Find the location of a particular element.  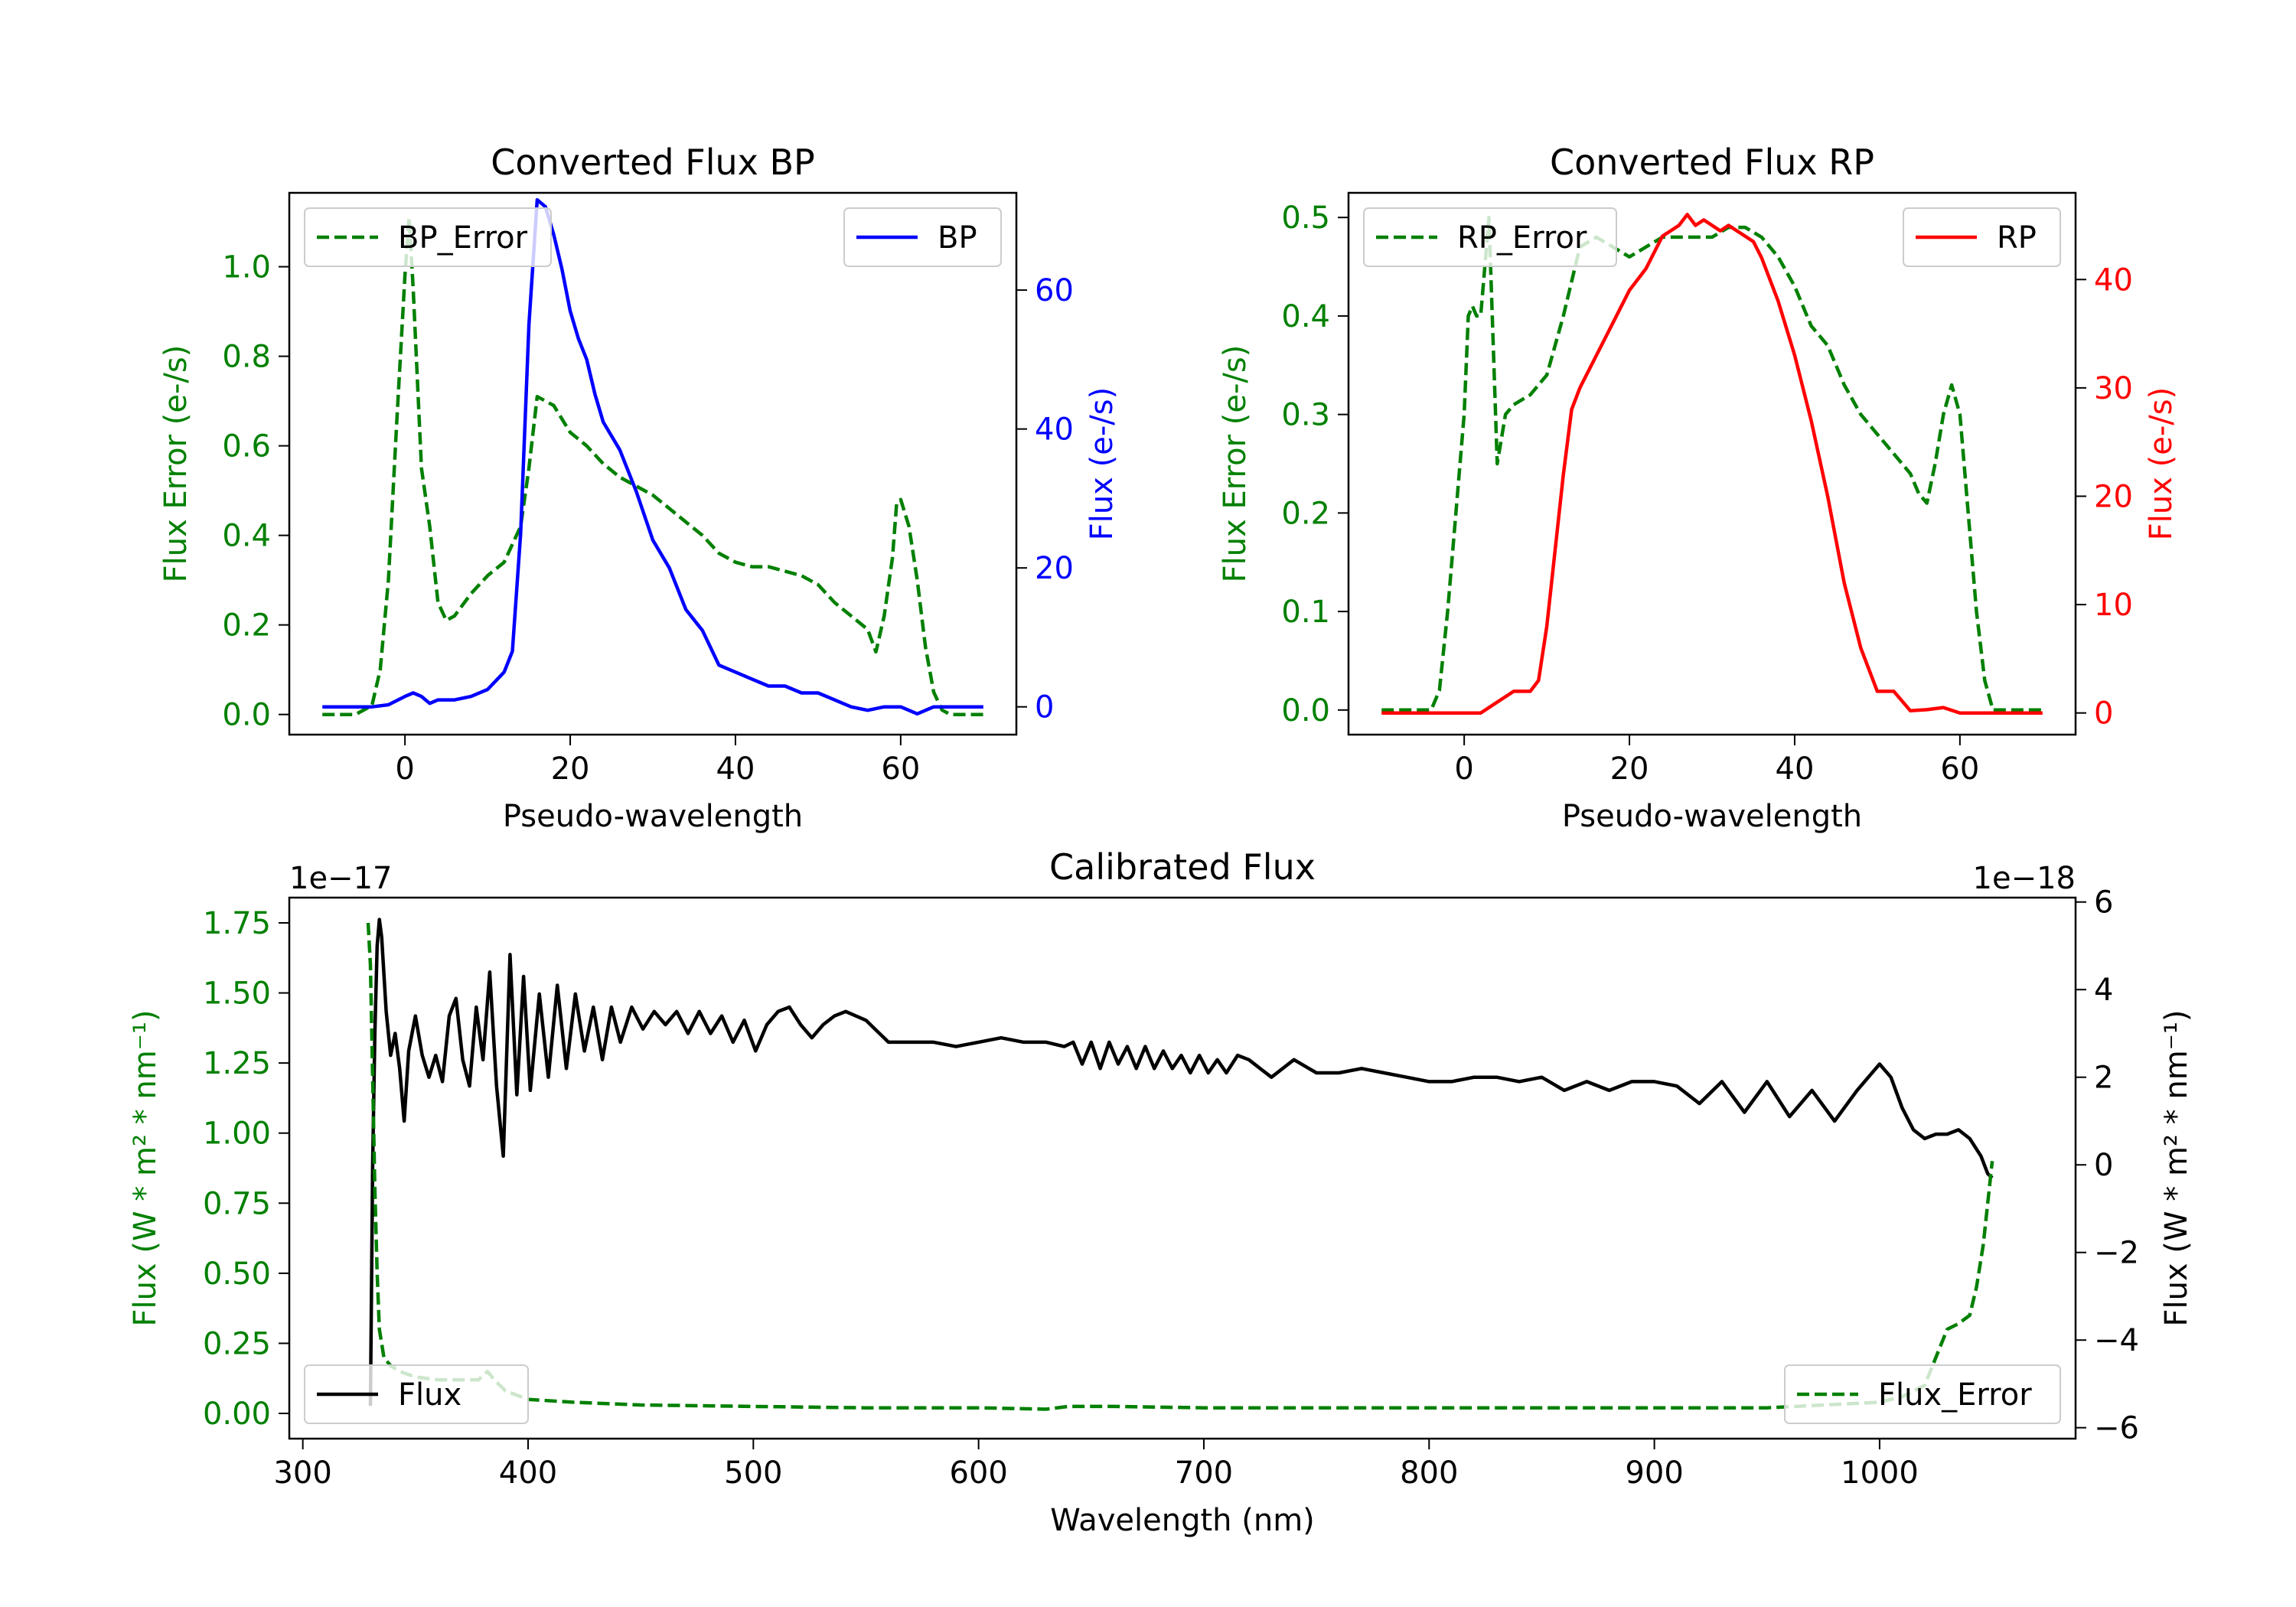

x-tick-label: 400 is located at coordinates (528, 1473).